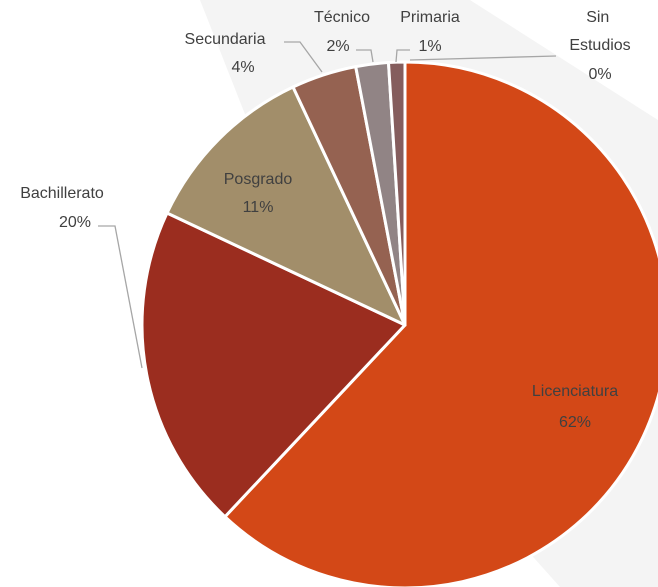 The width and height of the screenshot is (658, 587). What do you see at coordinates (225, 39) in the screenshot?
I see `slice-label: Secundaria` at bounding box center [225, 39].